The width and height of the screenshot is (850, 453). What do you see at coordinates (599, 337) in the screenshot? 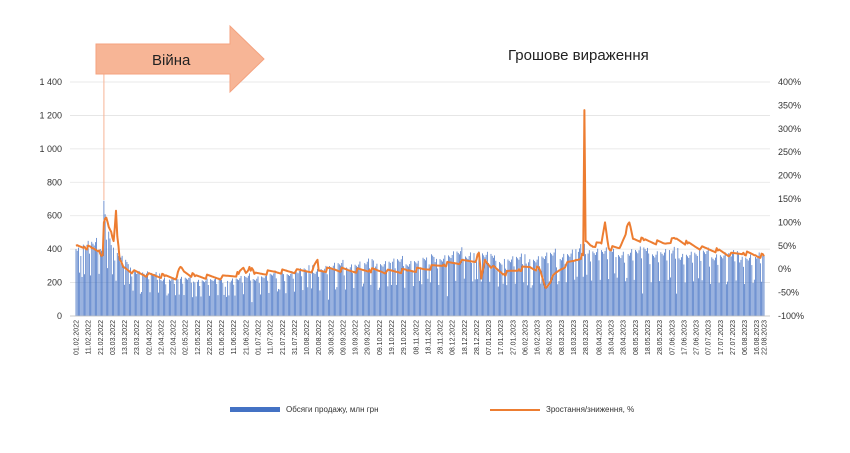
I see `x-tick-label: 08.04.2023` at bounding box center [599, 337].